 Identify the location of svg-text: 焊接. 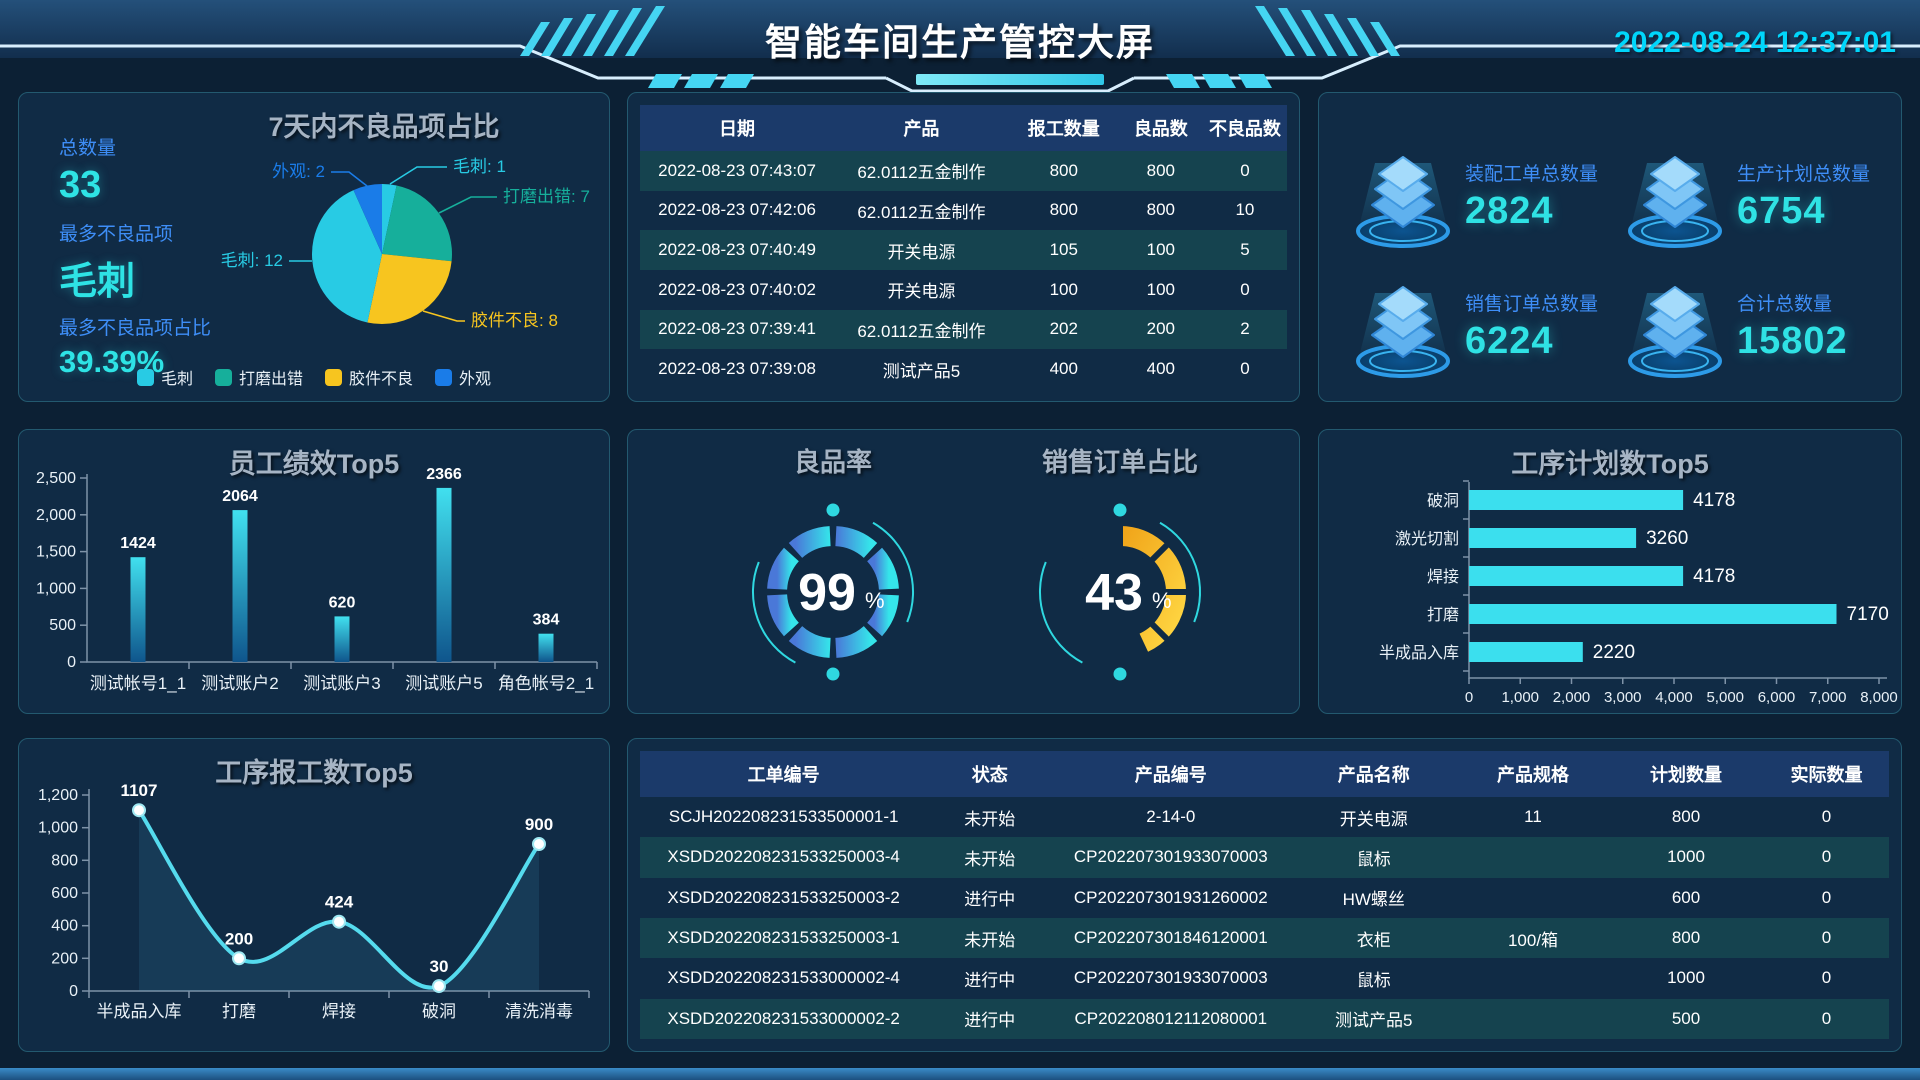
(339, 1011).